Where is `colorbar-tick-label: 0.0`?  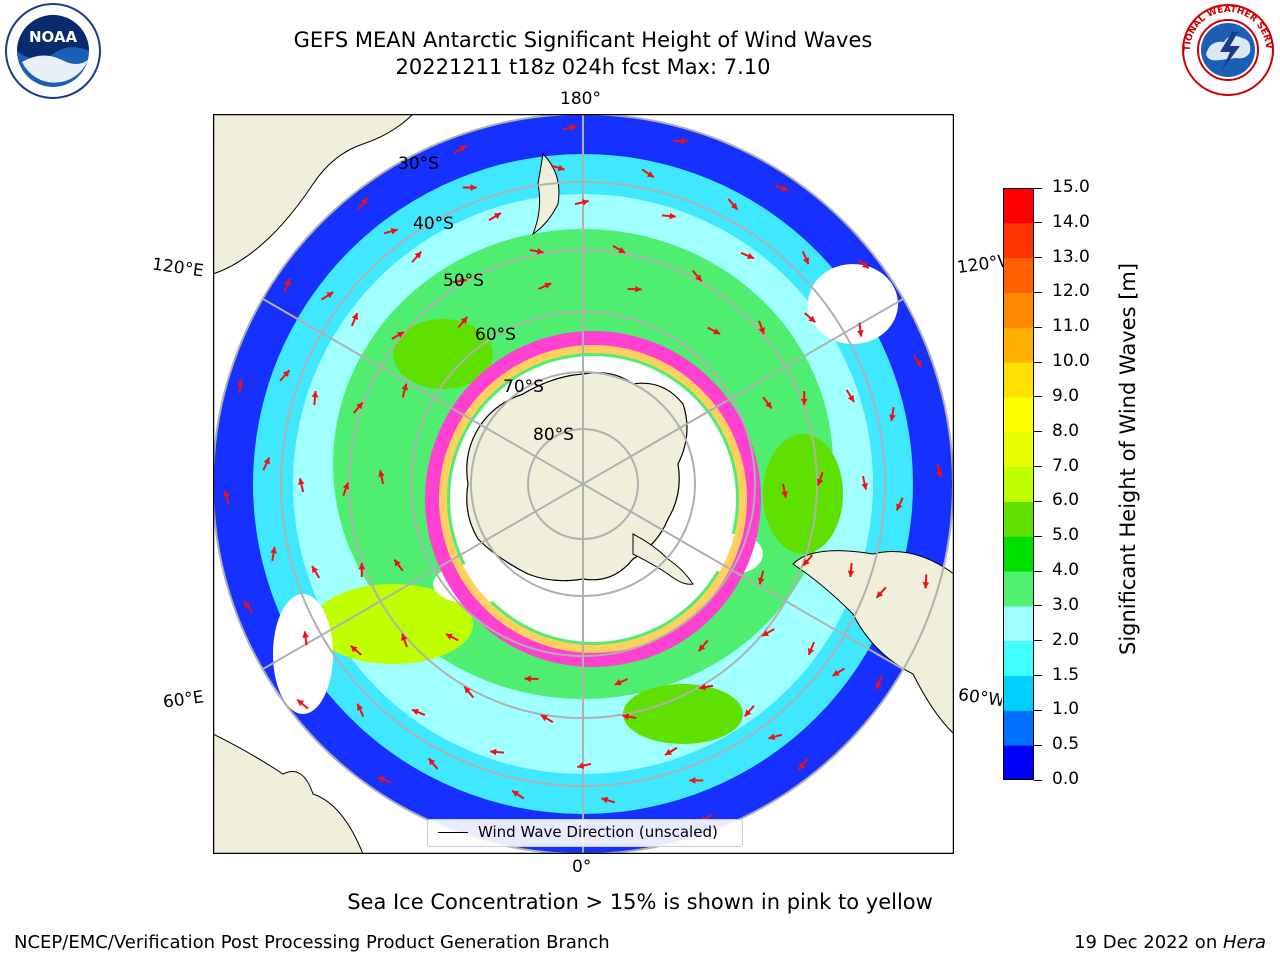
colorbar-tick-label: 0.0 is located at coordinates (1066, 779).